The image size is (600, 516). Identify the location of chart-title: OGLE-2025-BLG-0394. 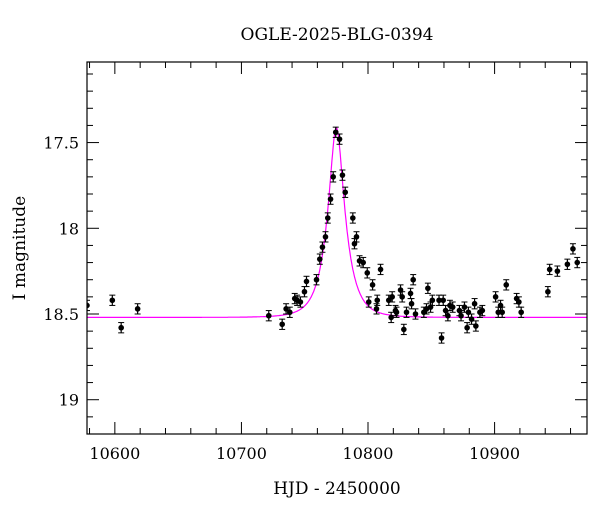
(337, 35).